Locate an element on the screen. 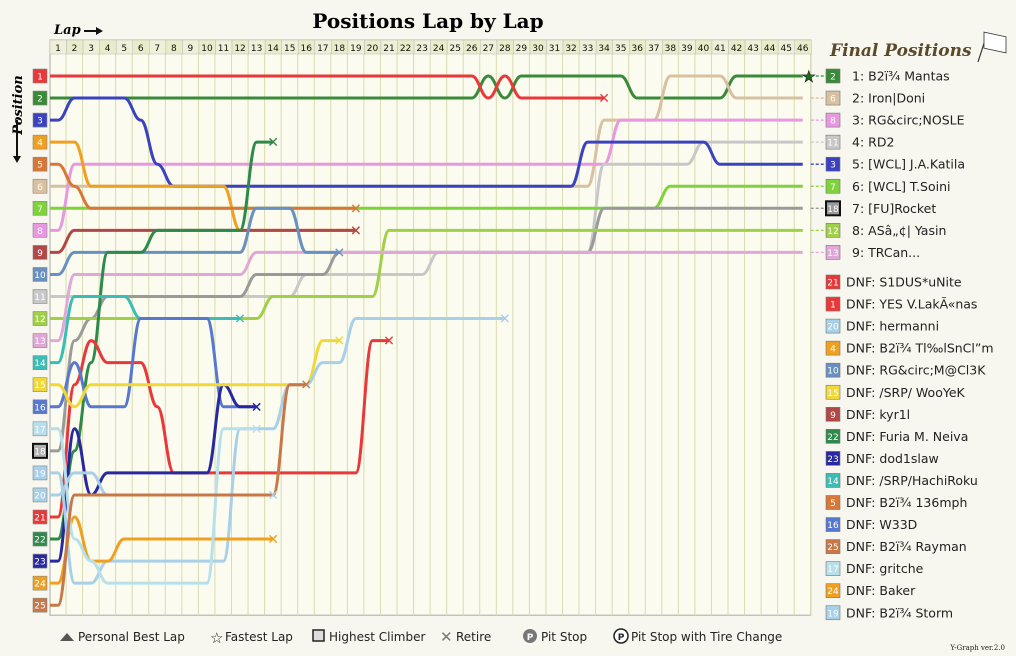 The width and height of the screenshot is (1016, 656). start-position-number: 11 is located at coordinates (39, 298).